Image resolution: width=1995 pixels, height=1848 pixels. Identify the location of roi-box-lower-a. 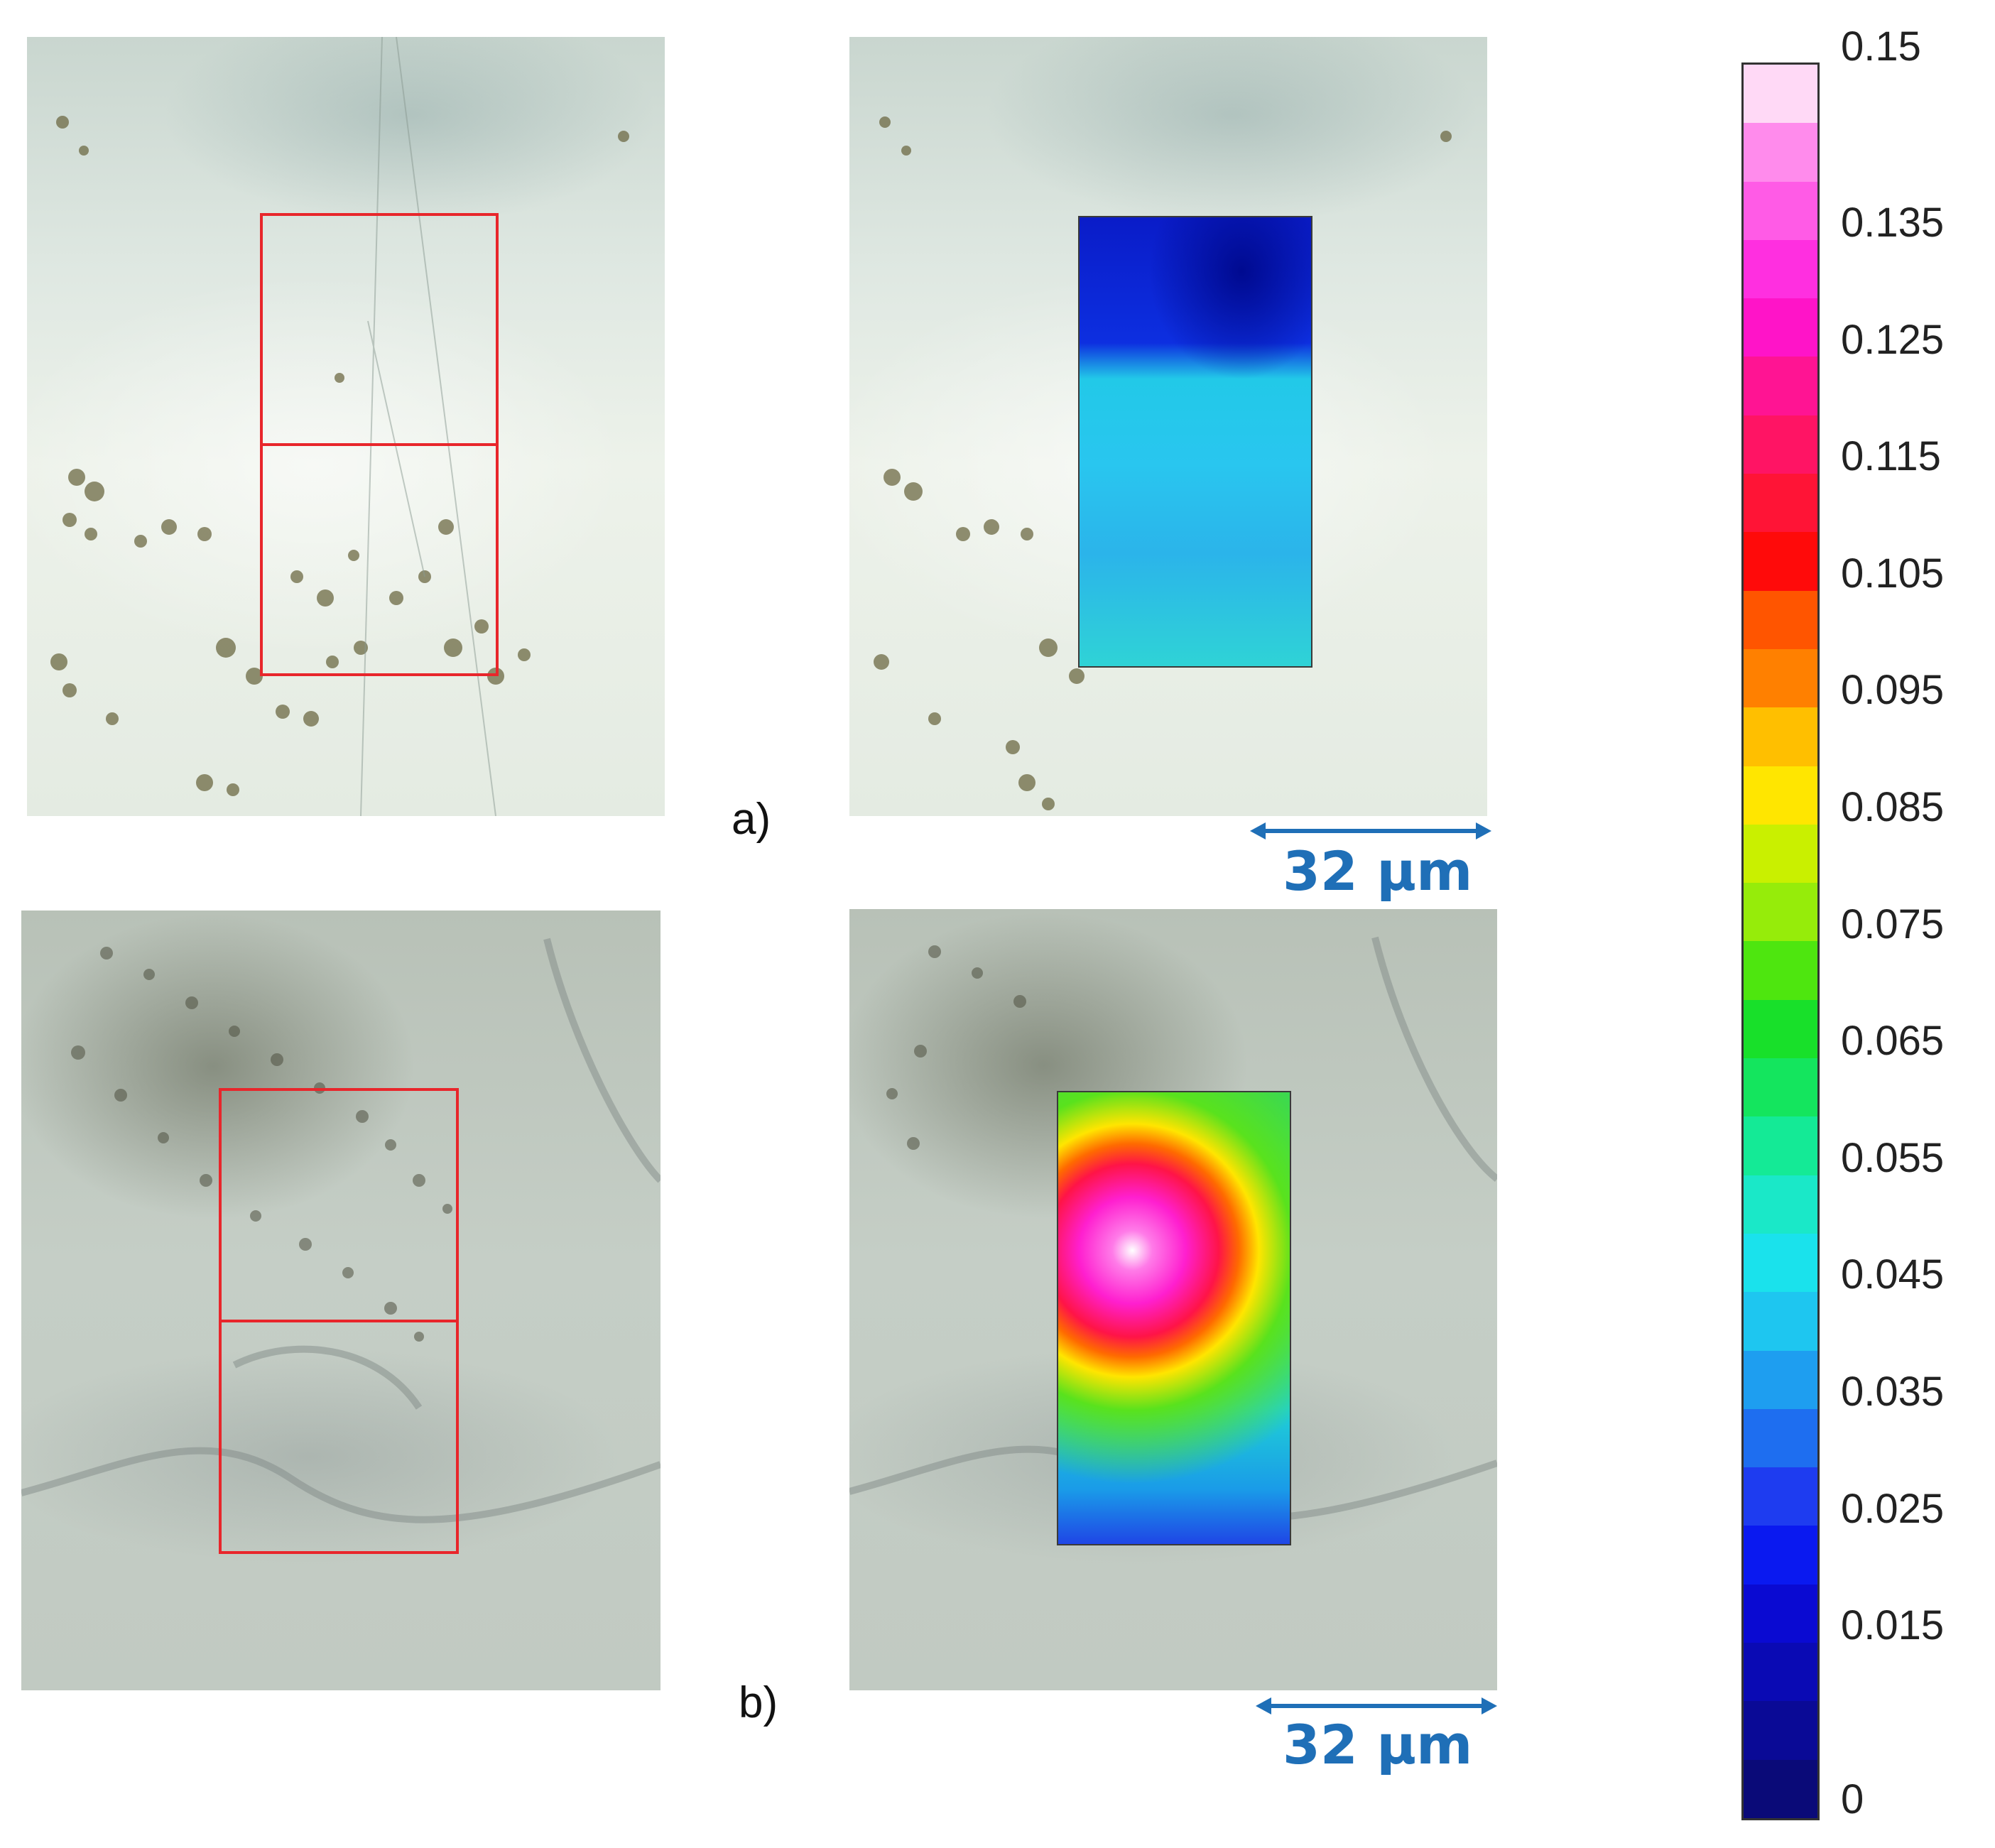
(379, 559).